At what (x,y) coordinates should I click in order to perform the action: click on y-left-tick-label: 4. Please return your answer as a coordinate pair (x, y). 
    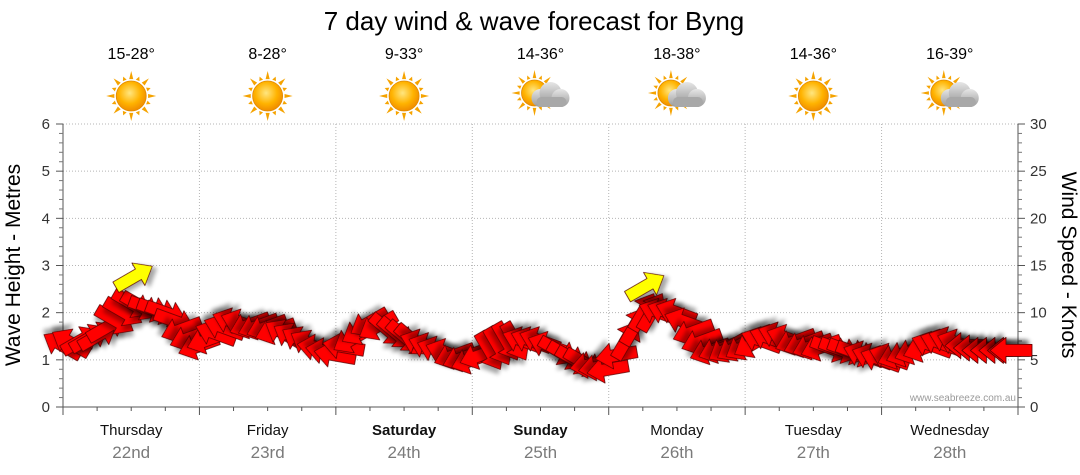
    Looking at the image, I should click on (46, 218).